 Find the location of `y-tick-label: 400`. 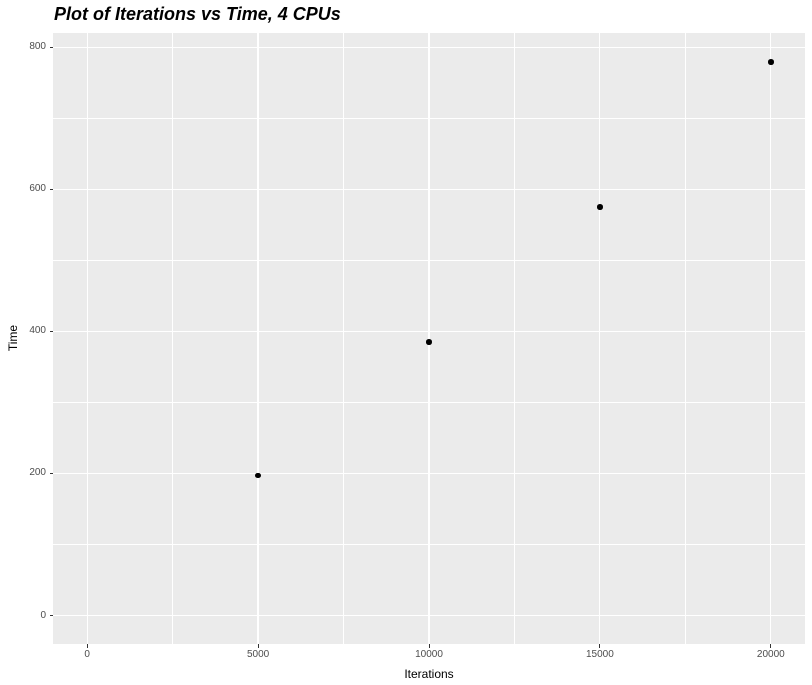

y-tick-label: 400 is located at coordinates (37, 331).